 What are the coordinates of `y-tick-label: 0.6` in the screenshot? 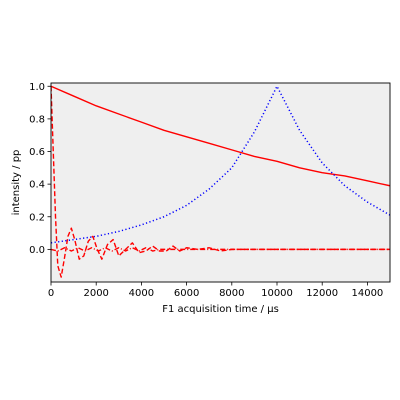 It's located at (37, 152).